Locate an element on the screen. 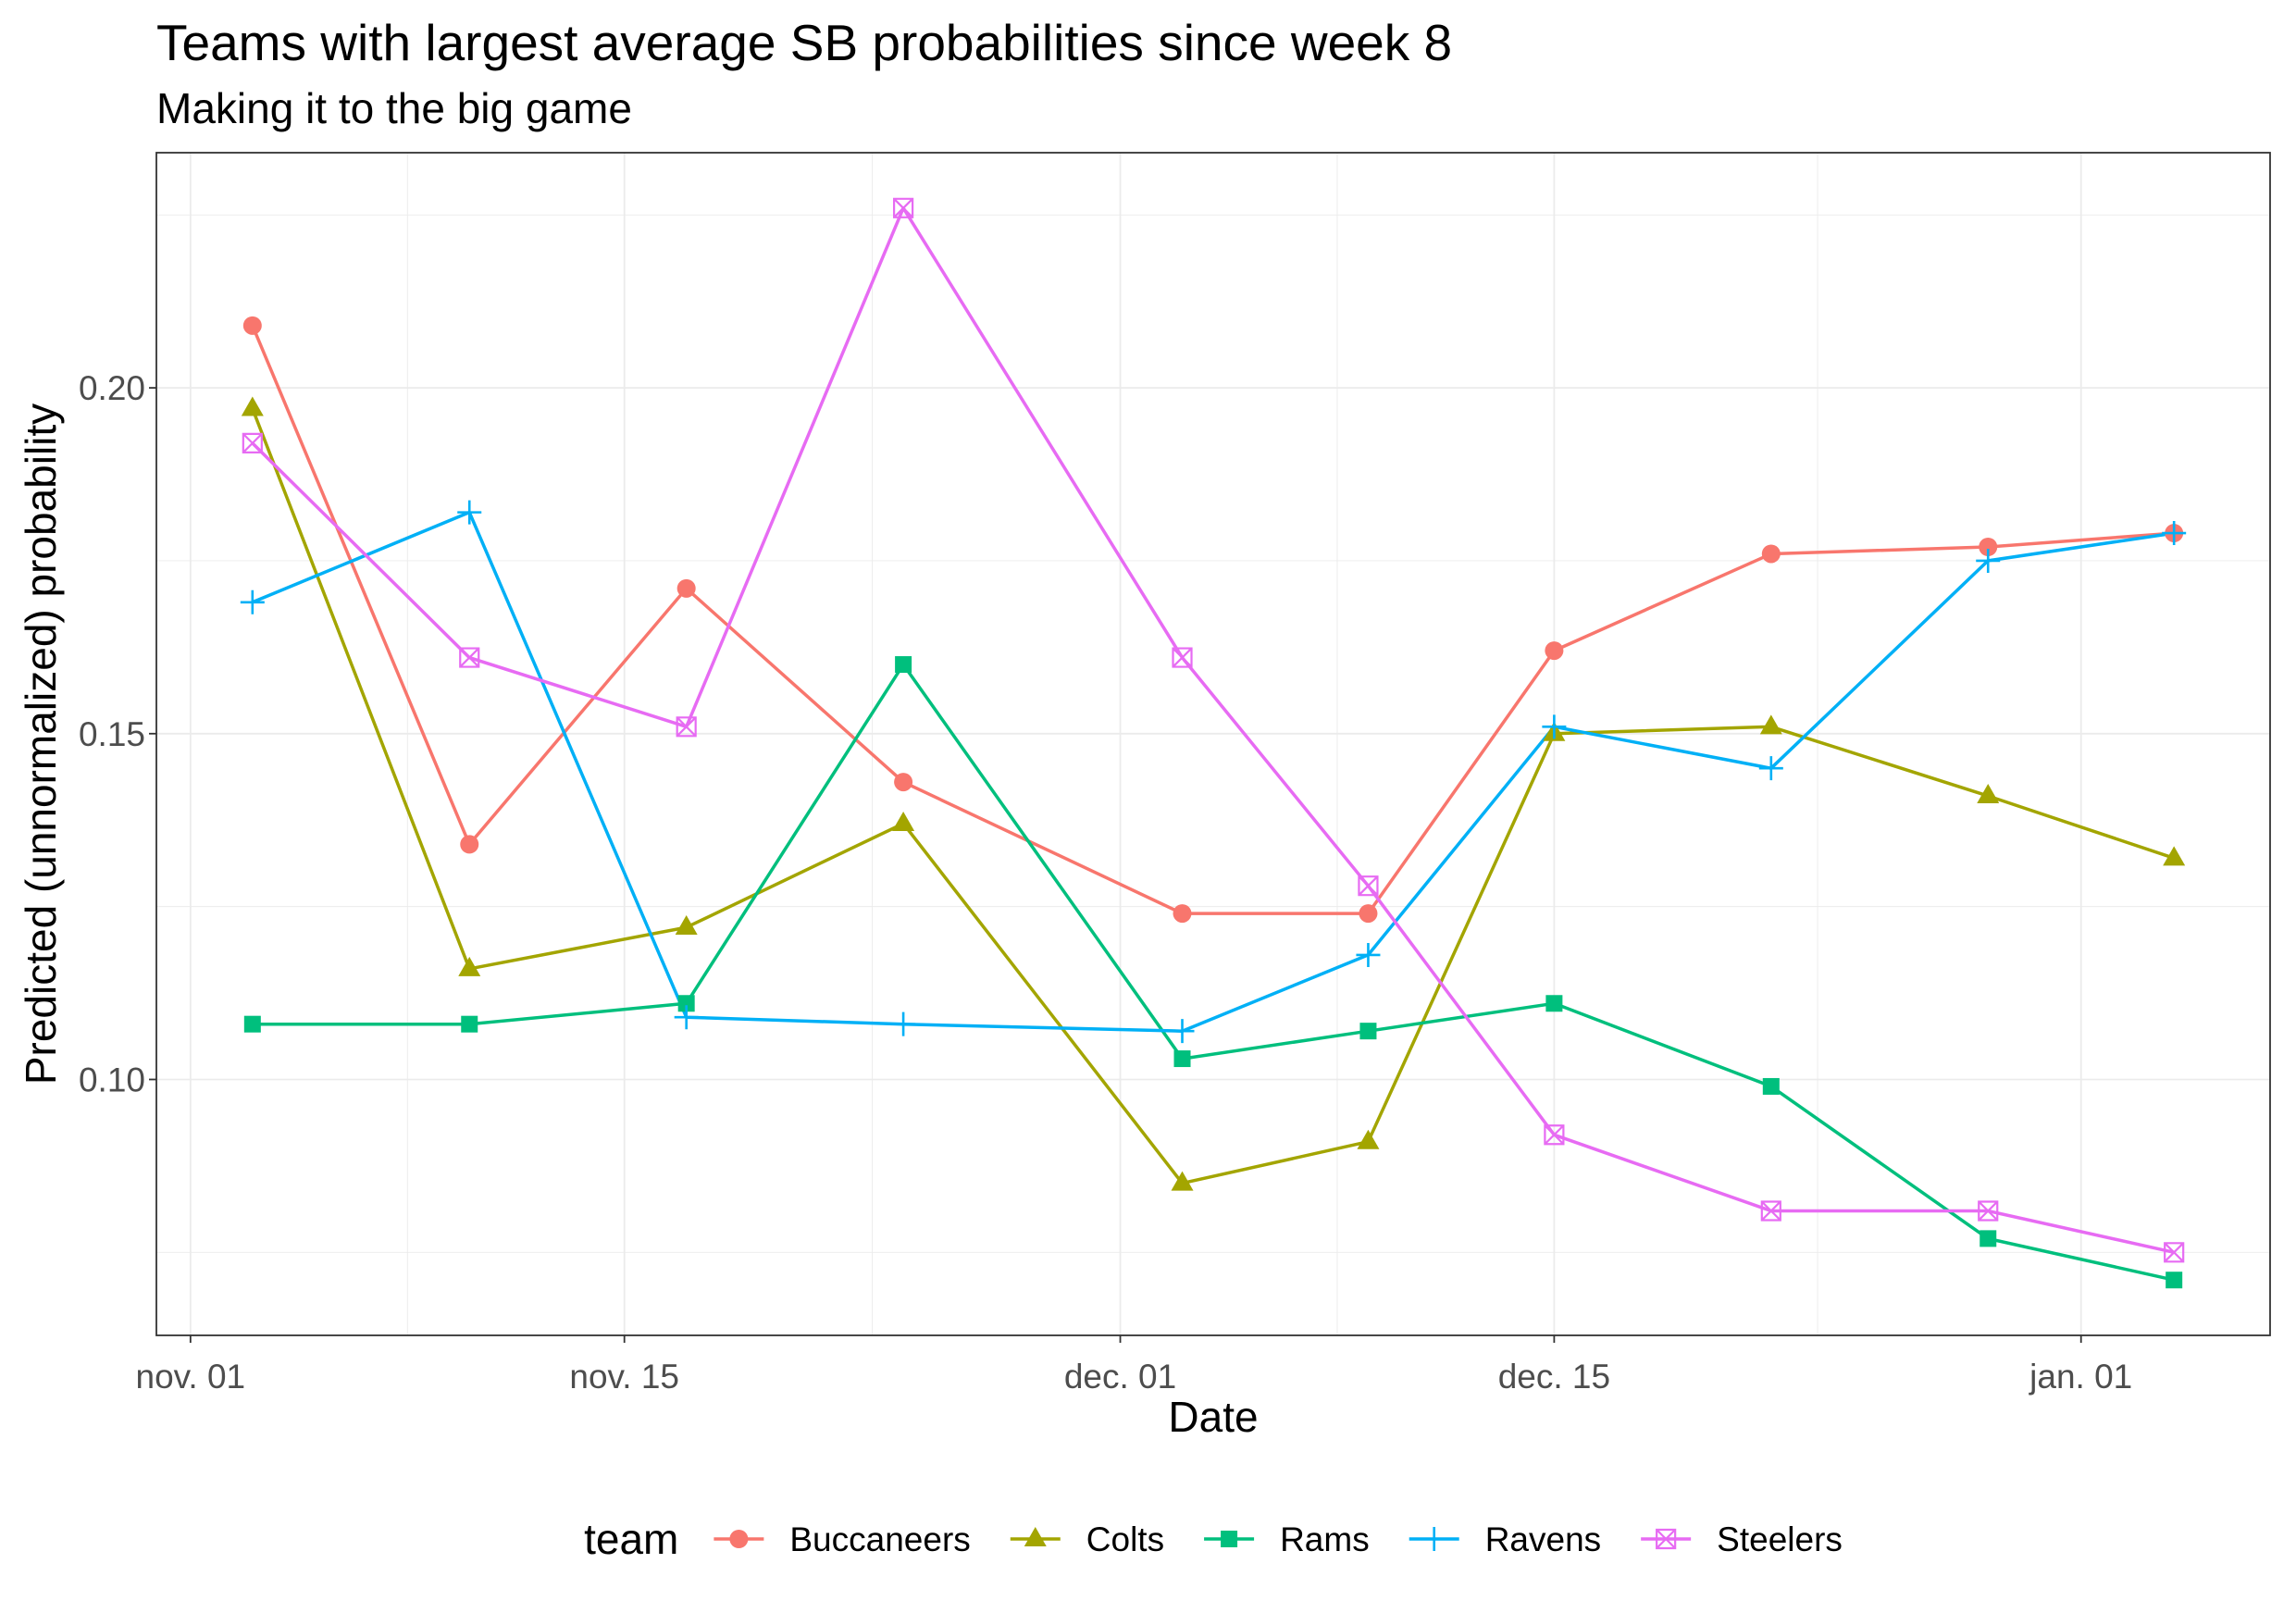 Image resolution: width=2296 pixels, height=1613 pixels. legend-key-plus-icon is located at coordinates (1434, 1539).